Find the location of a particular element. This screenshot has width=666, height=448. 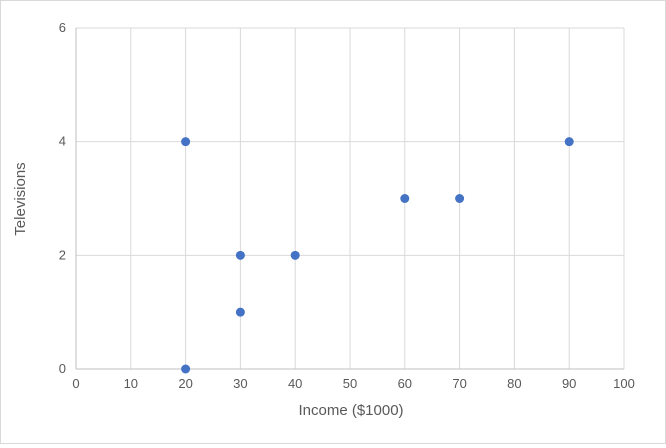

y-axis-title: Televisions is located at coordinates (20, 198).